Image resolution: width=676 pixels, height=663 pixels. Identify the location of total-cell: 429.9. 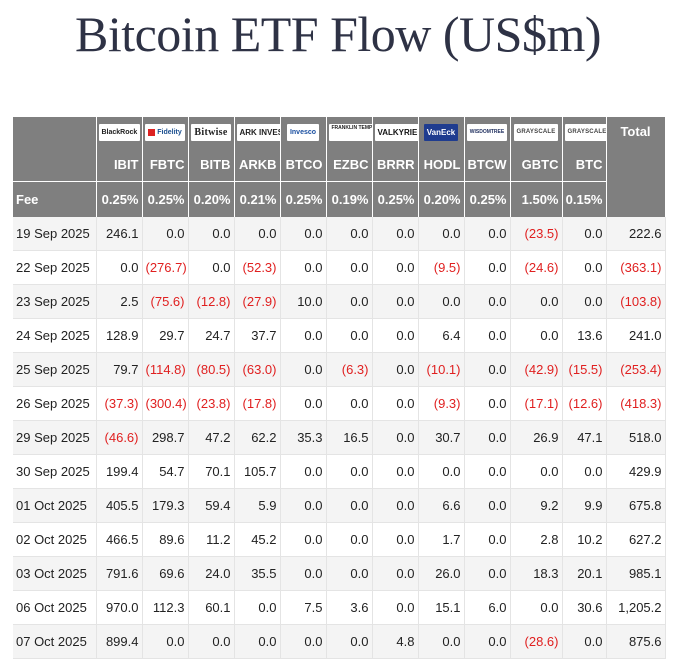
(636, 471).